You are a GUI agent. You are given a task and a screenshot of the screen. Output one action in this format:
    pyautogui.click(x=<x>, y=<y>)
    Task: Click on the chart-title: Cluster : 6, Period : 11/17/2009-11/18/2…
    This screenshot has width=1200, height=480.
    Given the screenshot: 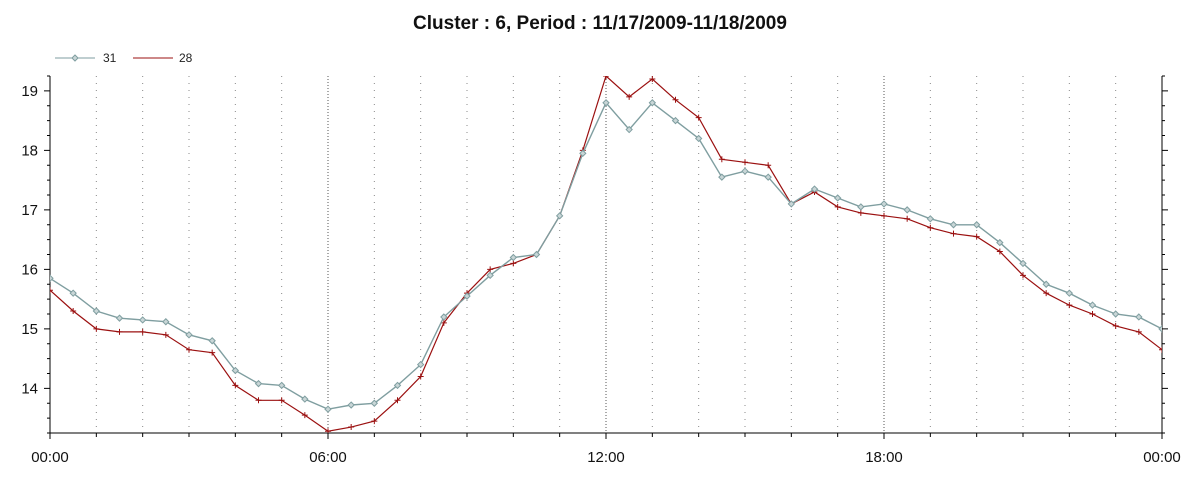 What is the action you would take?
    pyautogui.click(x=600, y=23)
    